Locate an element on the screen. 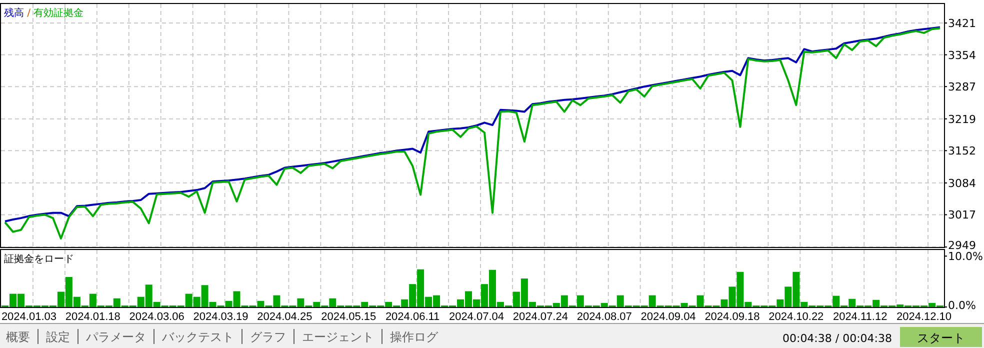  y-tick-label: 3421 is located at coordinates (962, 23).